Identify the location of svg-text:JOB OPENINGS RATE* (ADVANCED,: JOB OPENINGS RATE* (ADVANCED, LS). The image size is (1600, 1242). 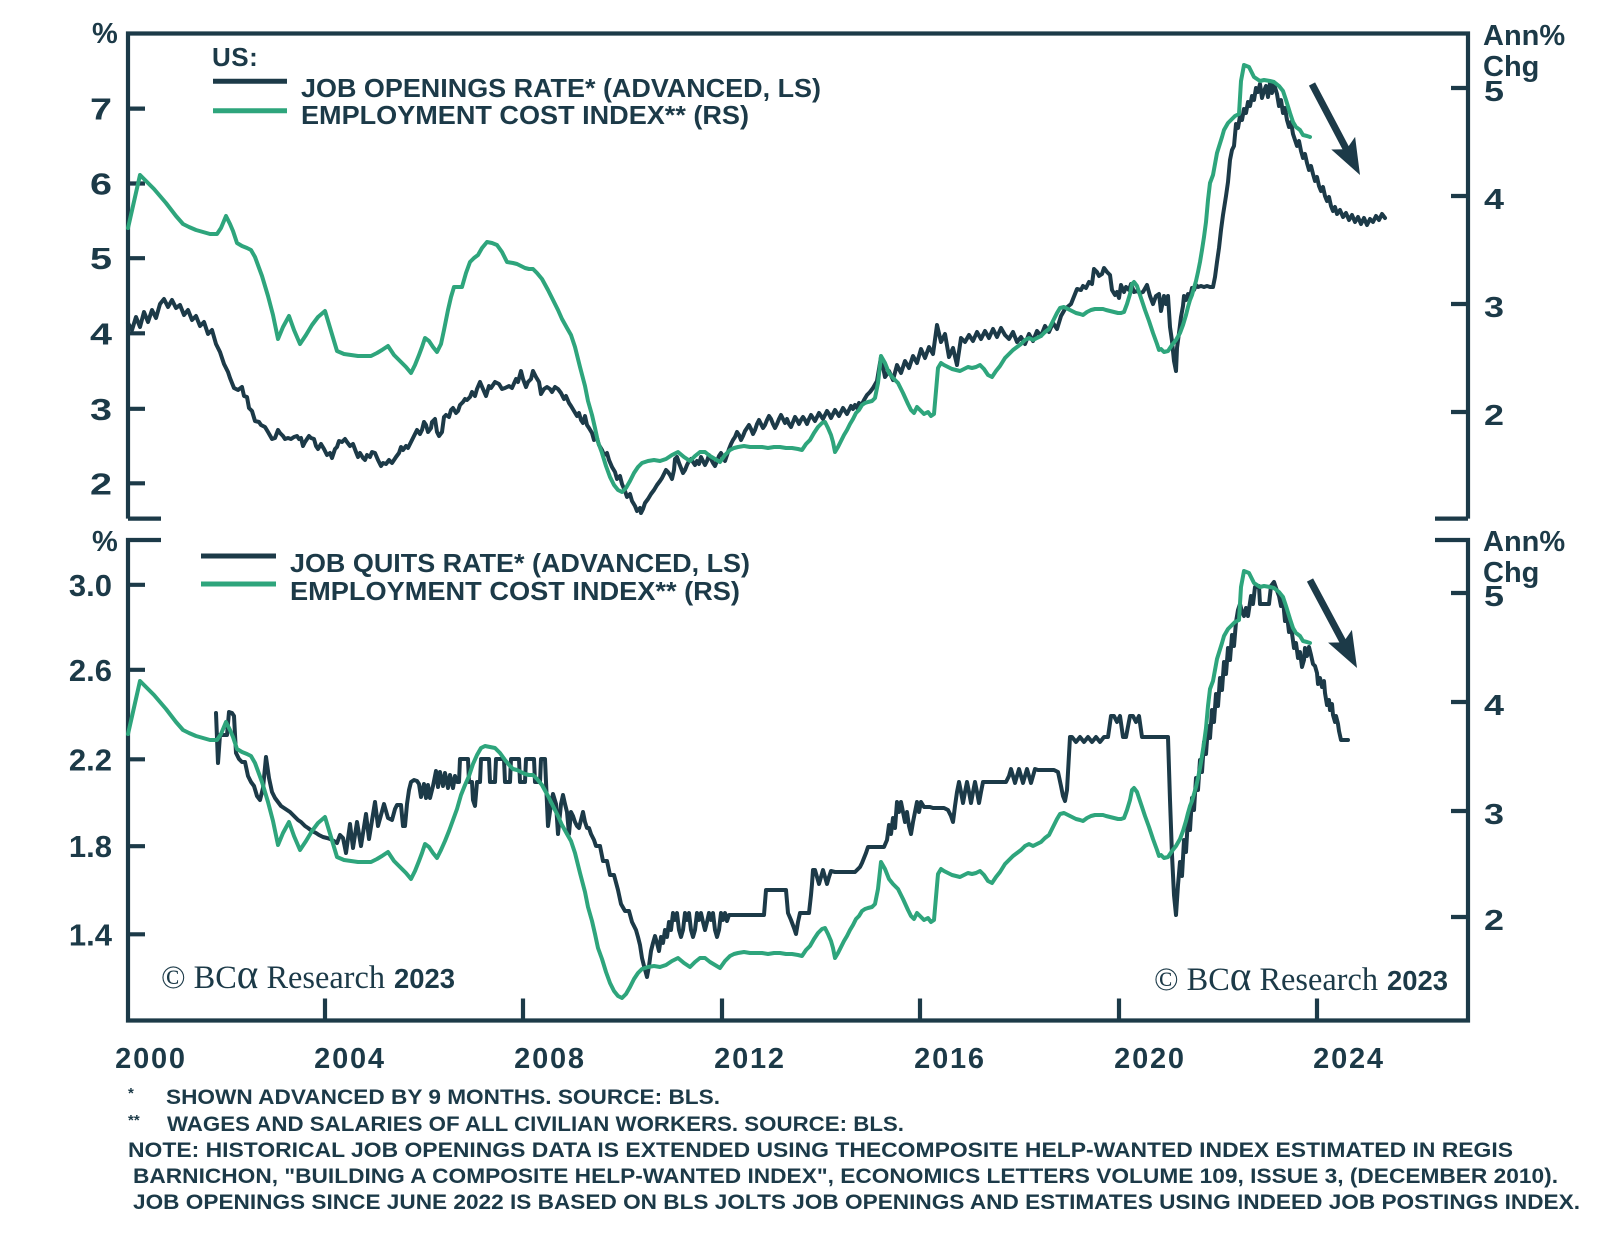
(561, 88).